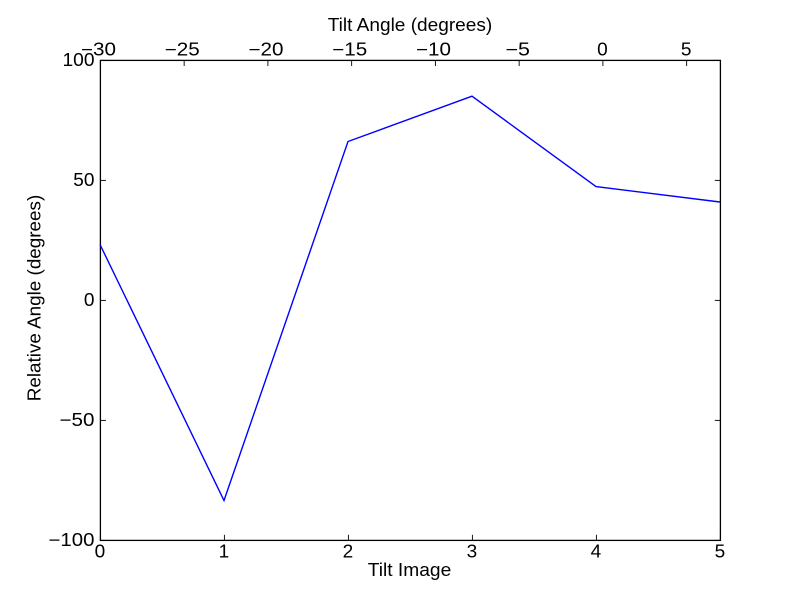 This screenshot has height=600, width=800. I want to click on svg-text: 2, so click(348, 552).